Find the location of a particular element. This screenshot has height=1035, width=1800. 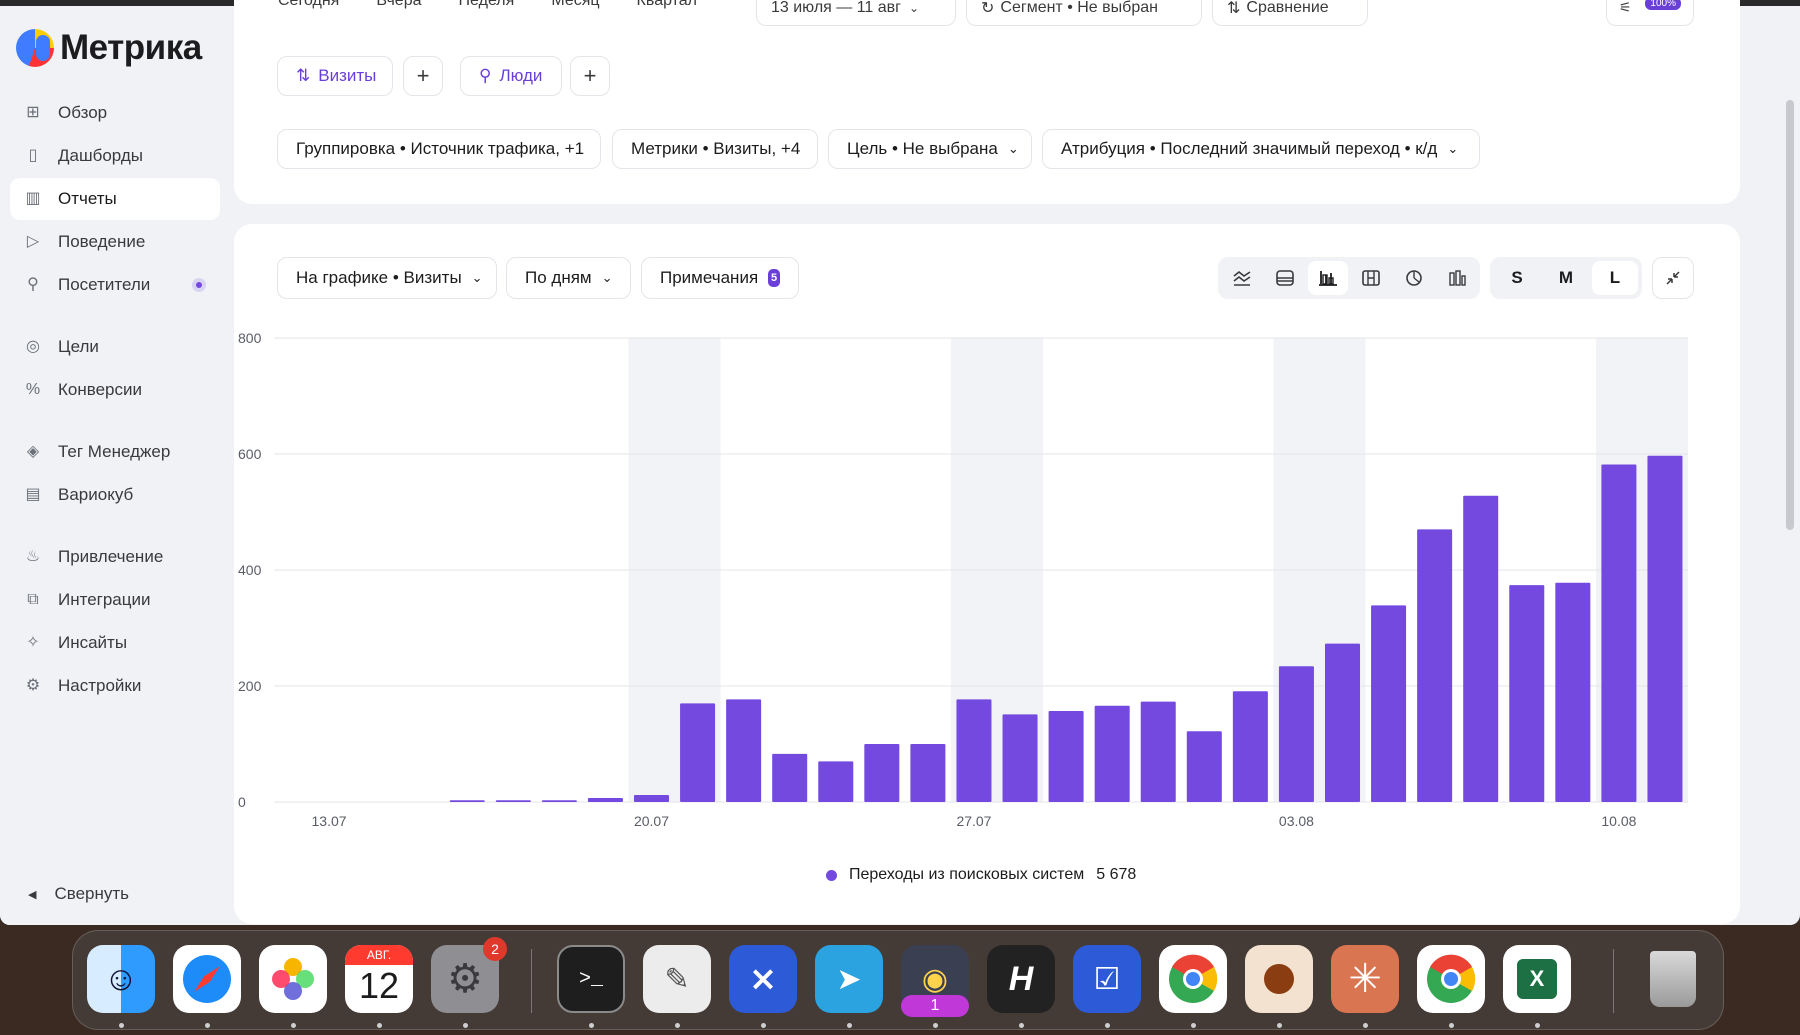

telegram-icon: ➤ is located at coordinates (849, 979).